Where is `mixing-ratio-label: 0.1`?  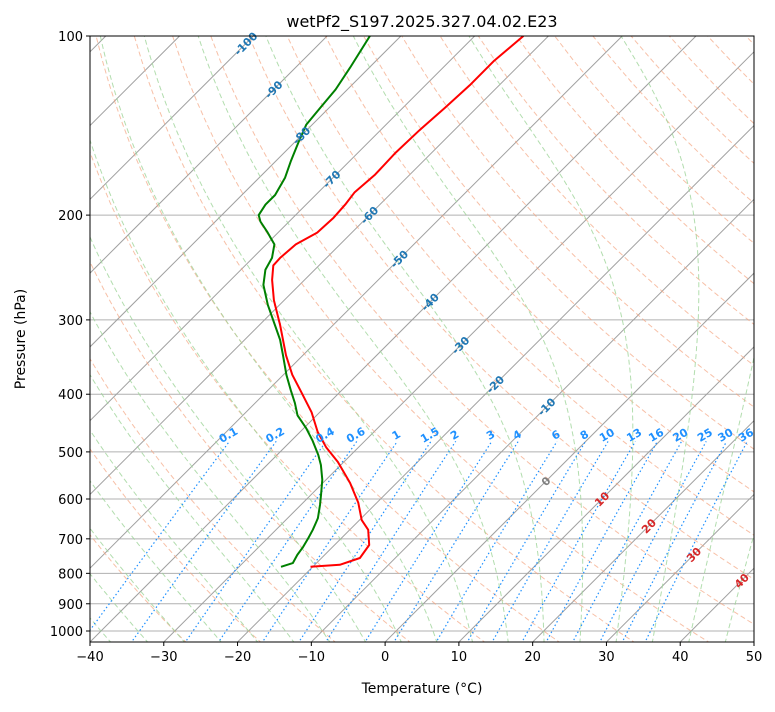 mixing-ratio-label: 0.1 is located at coordinates (228, 435).